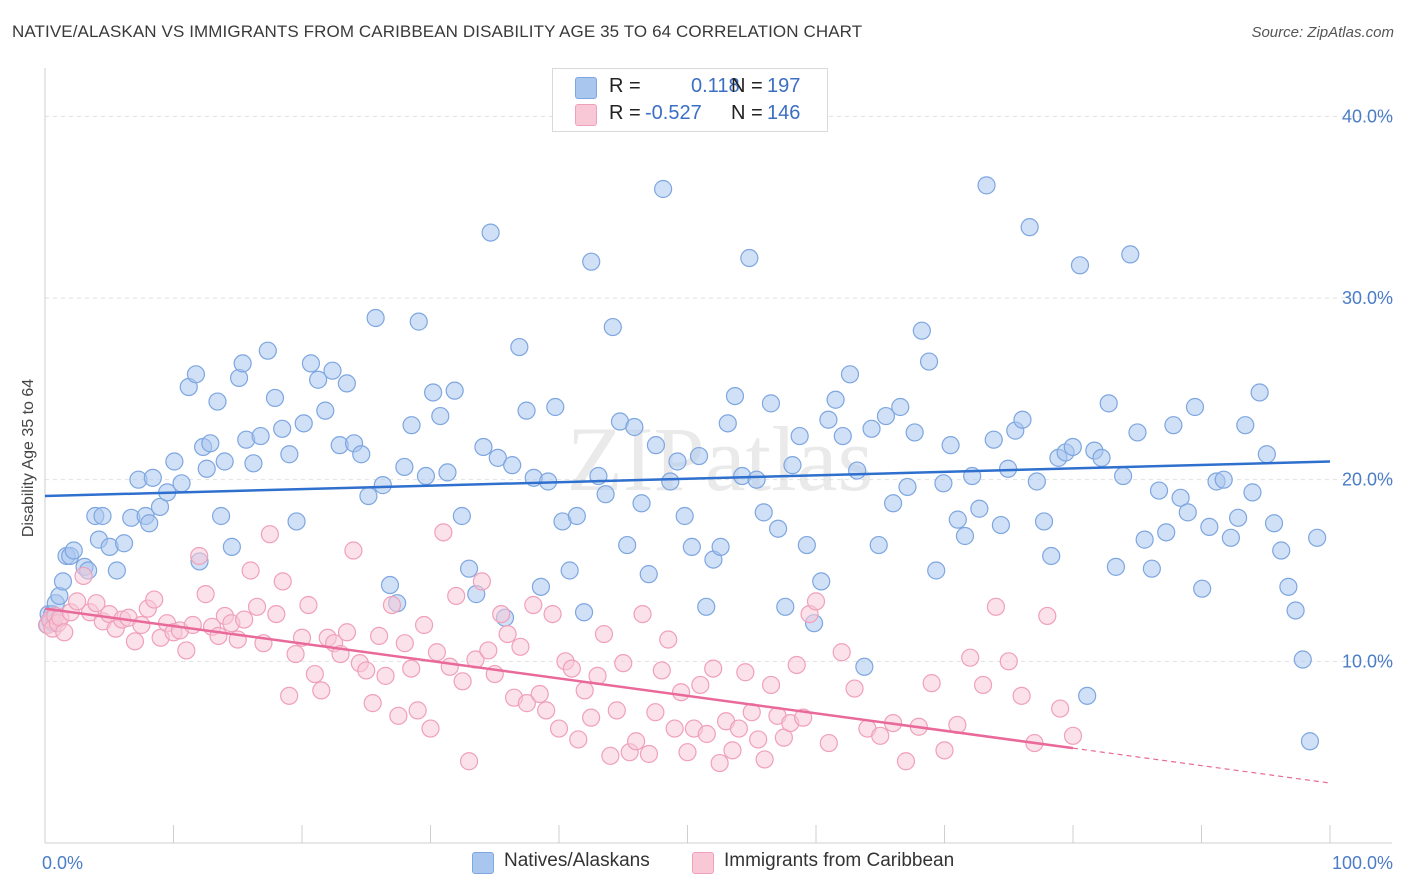 The image size is (1406, 892). I want to click on y-tick-label: 40.0%, so click(1367, 116).